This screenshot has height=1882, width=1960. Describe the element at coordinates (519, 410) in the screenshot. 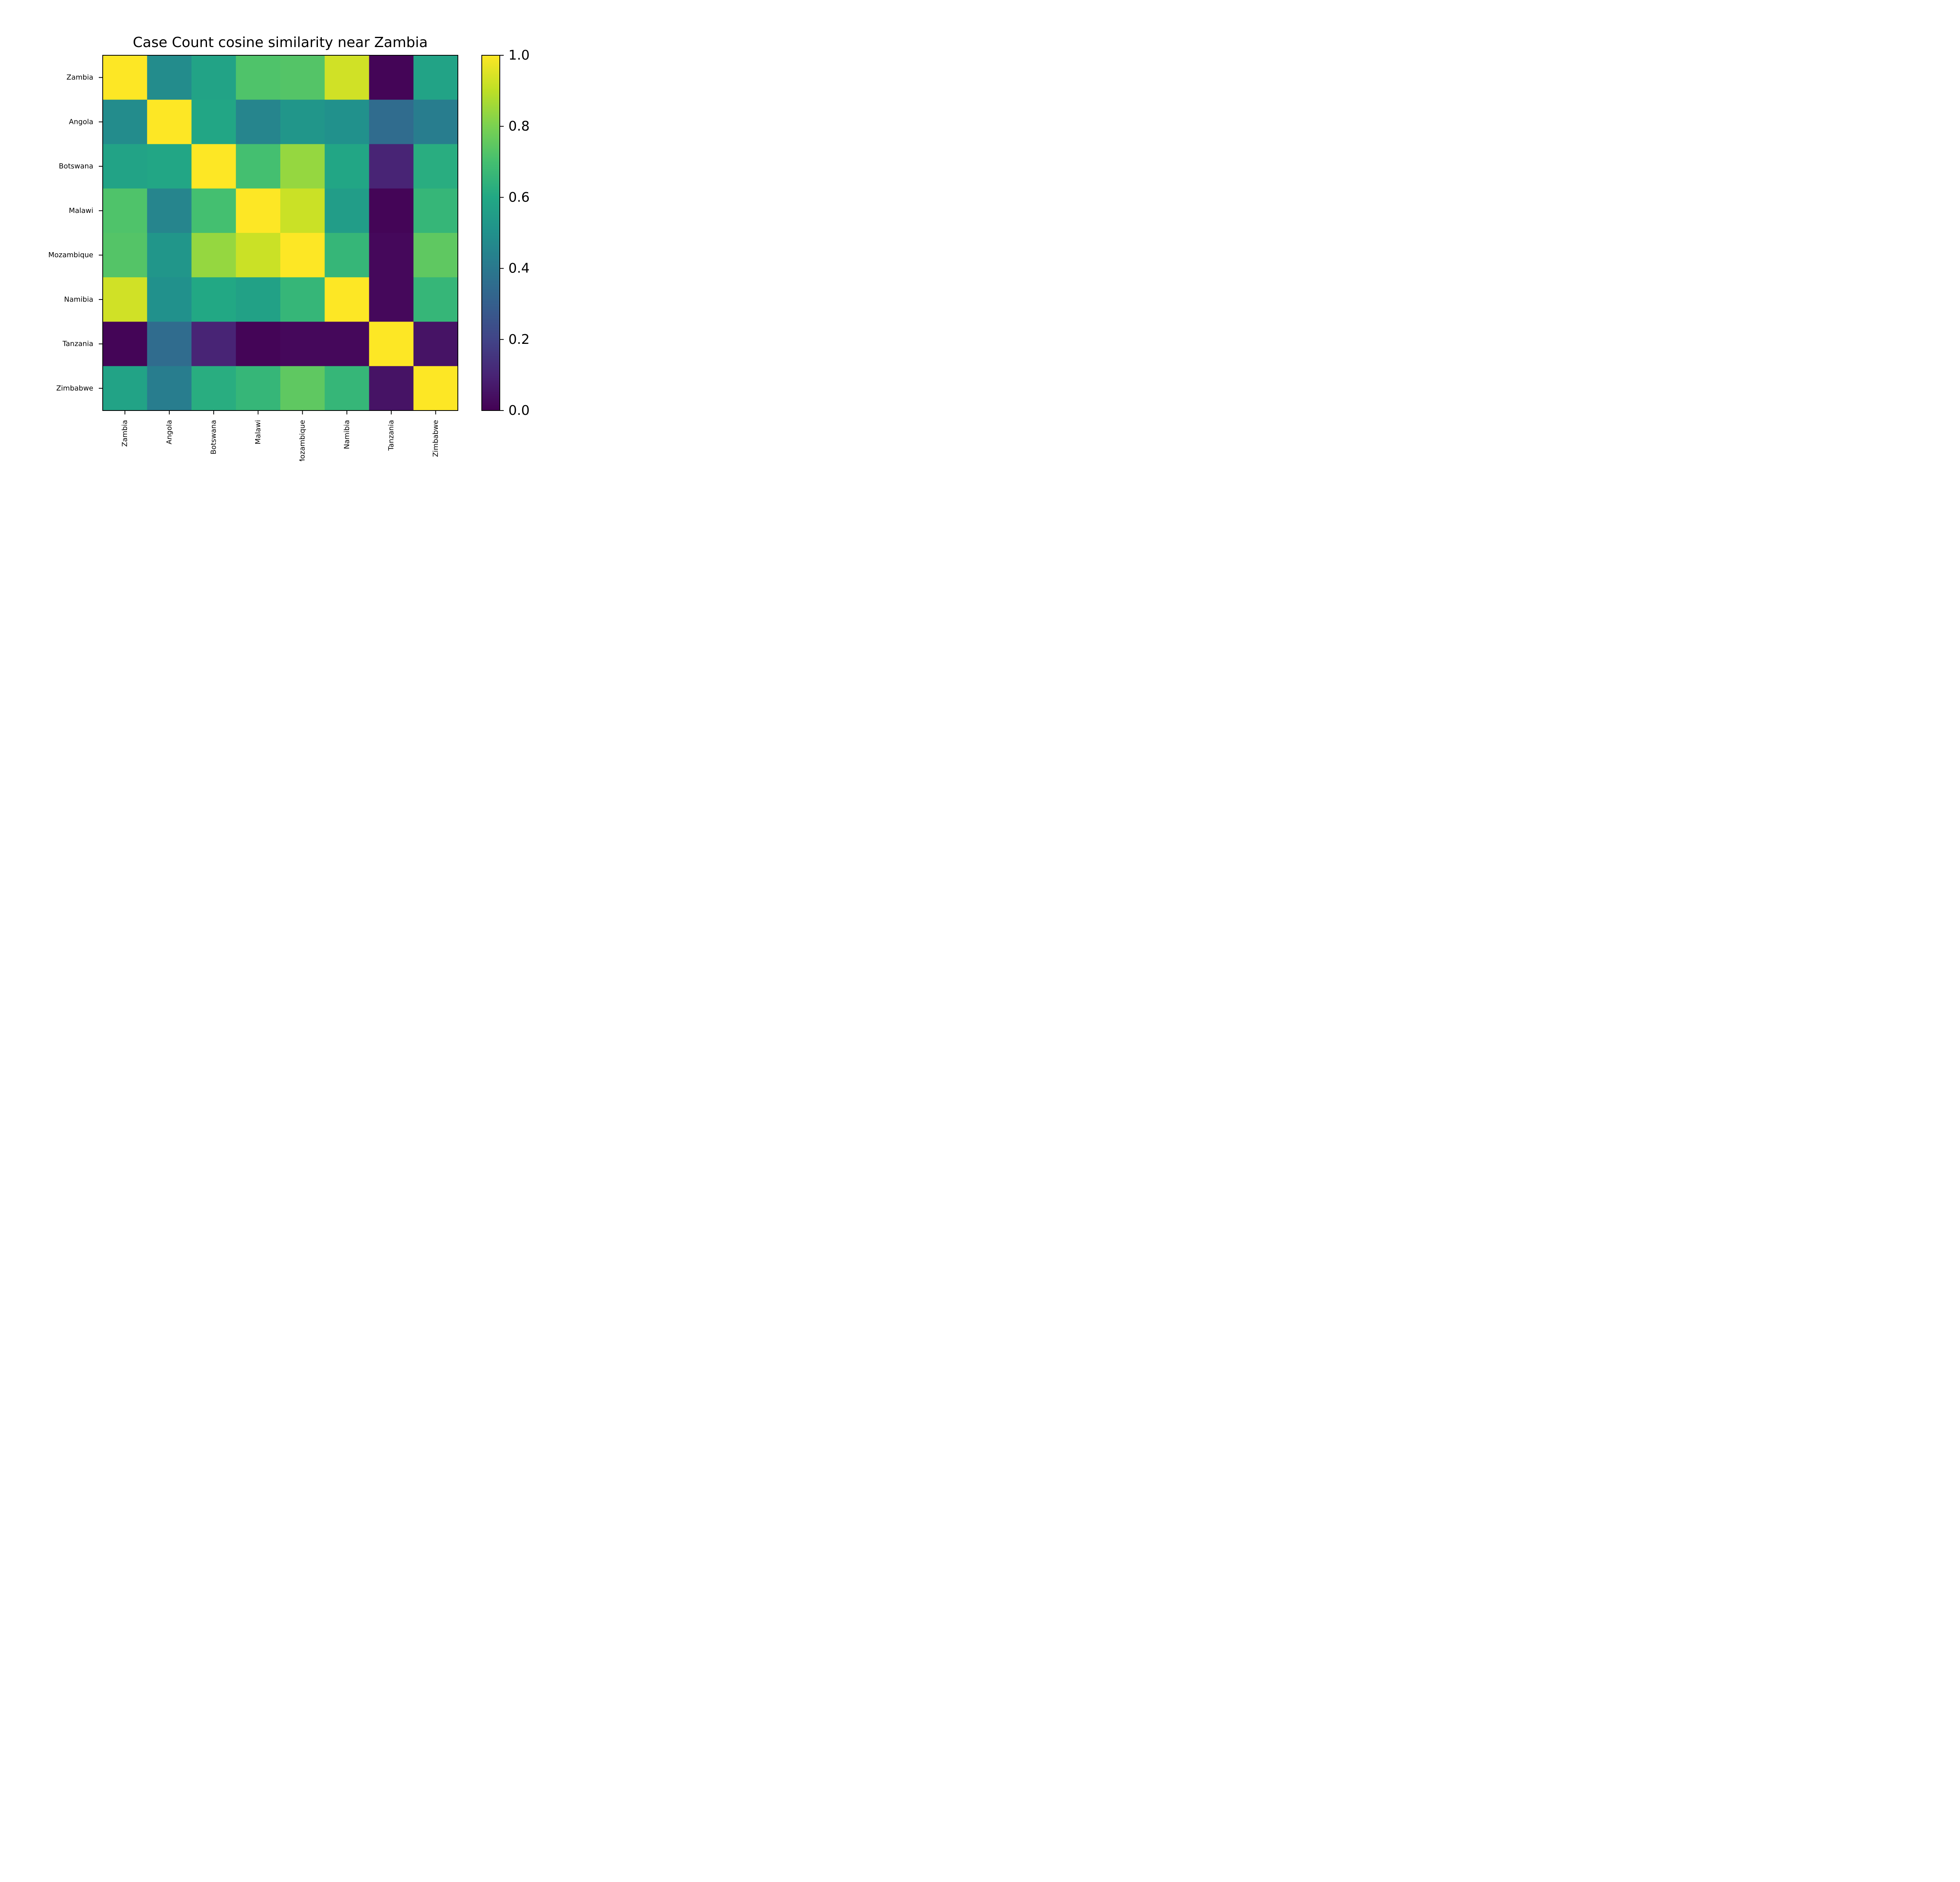

I see `colorbar-tick-label: 0.0` at that location.